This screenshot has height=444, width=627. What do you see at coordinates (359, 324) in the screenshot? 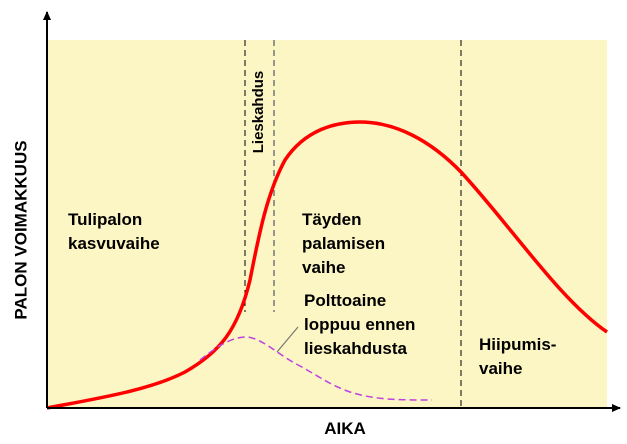
I see `region-label: loppuu ennen` at bounding box center [359, 324].